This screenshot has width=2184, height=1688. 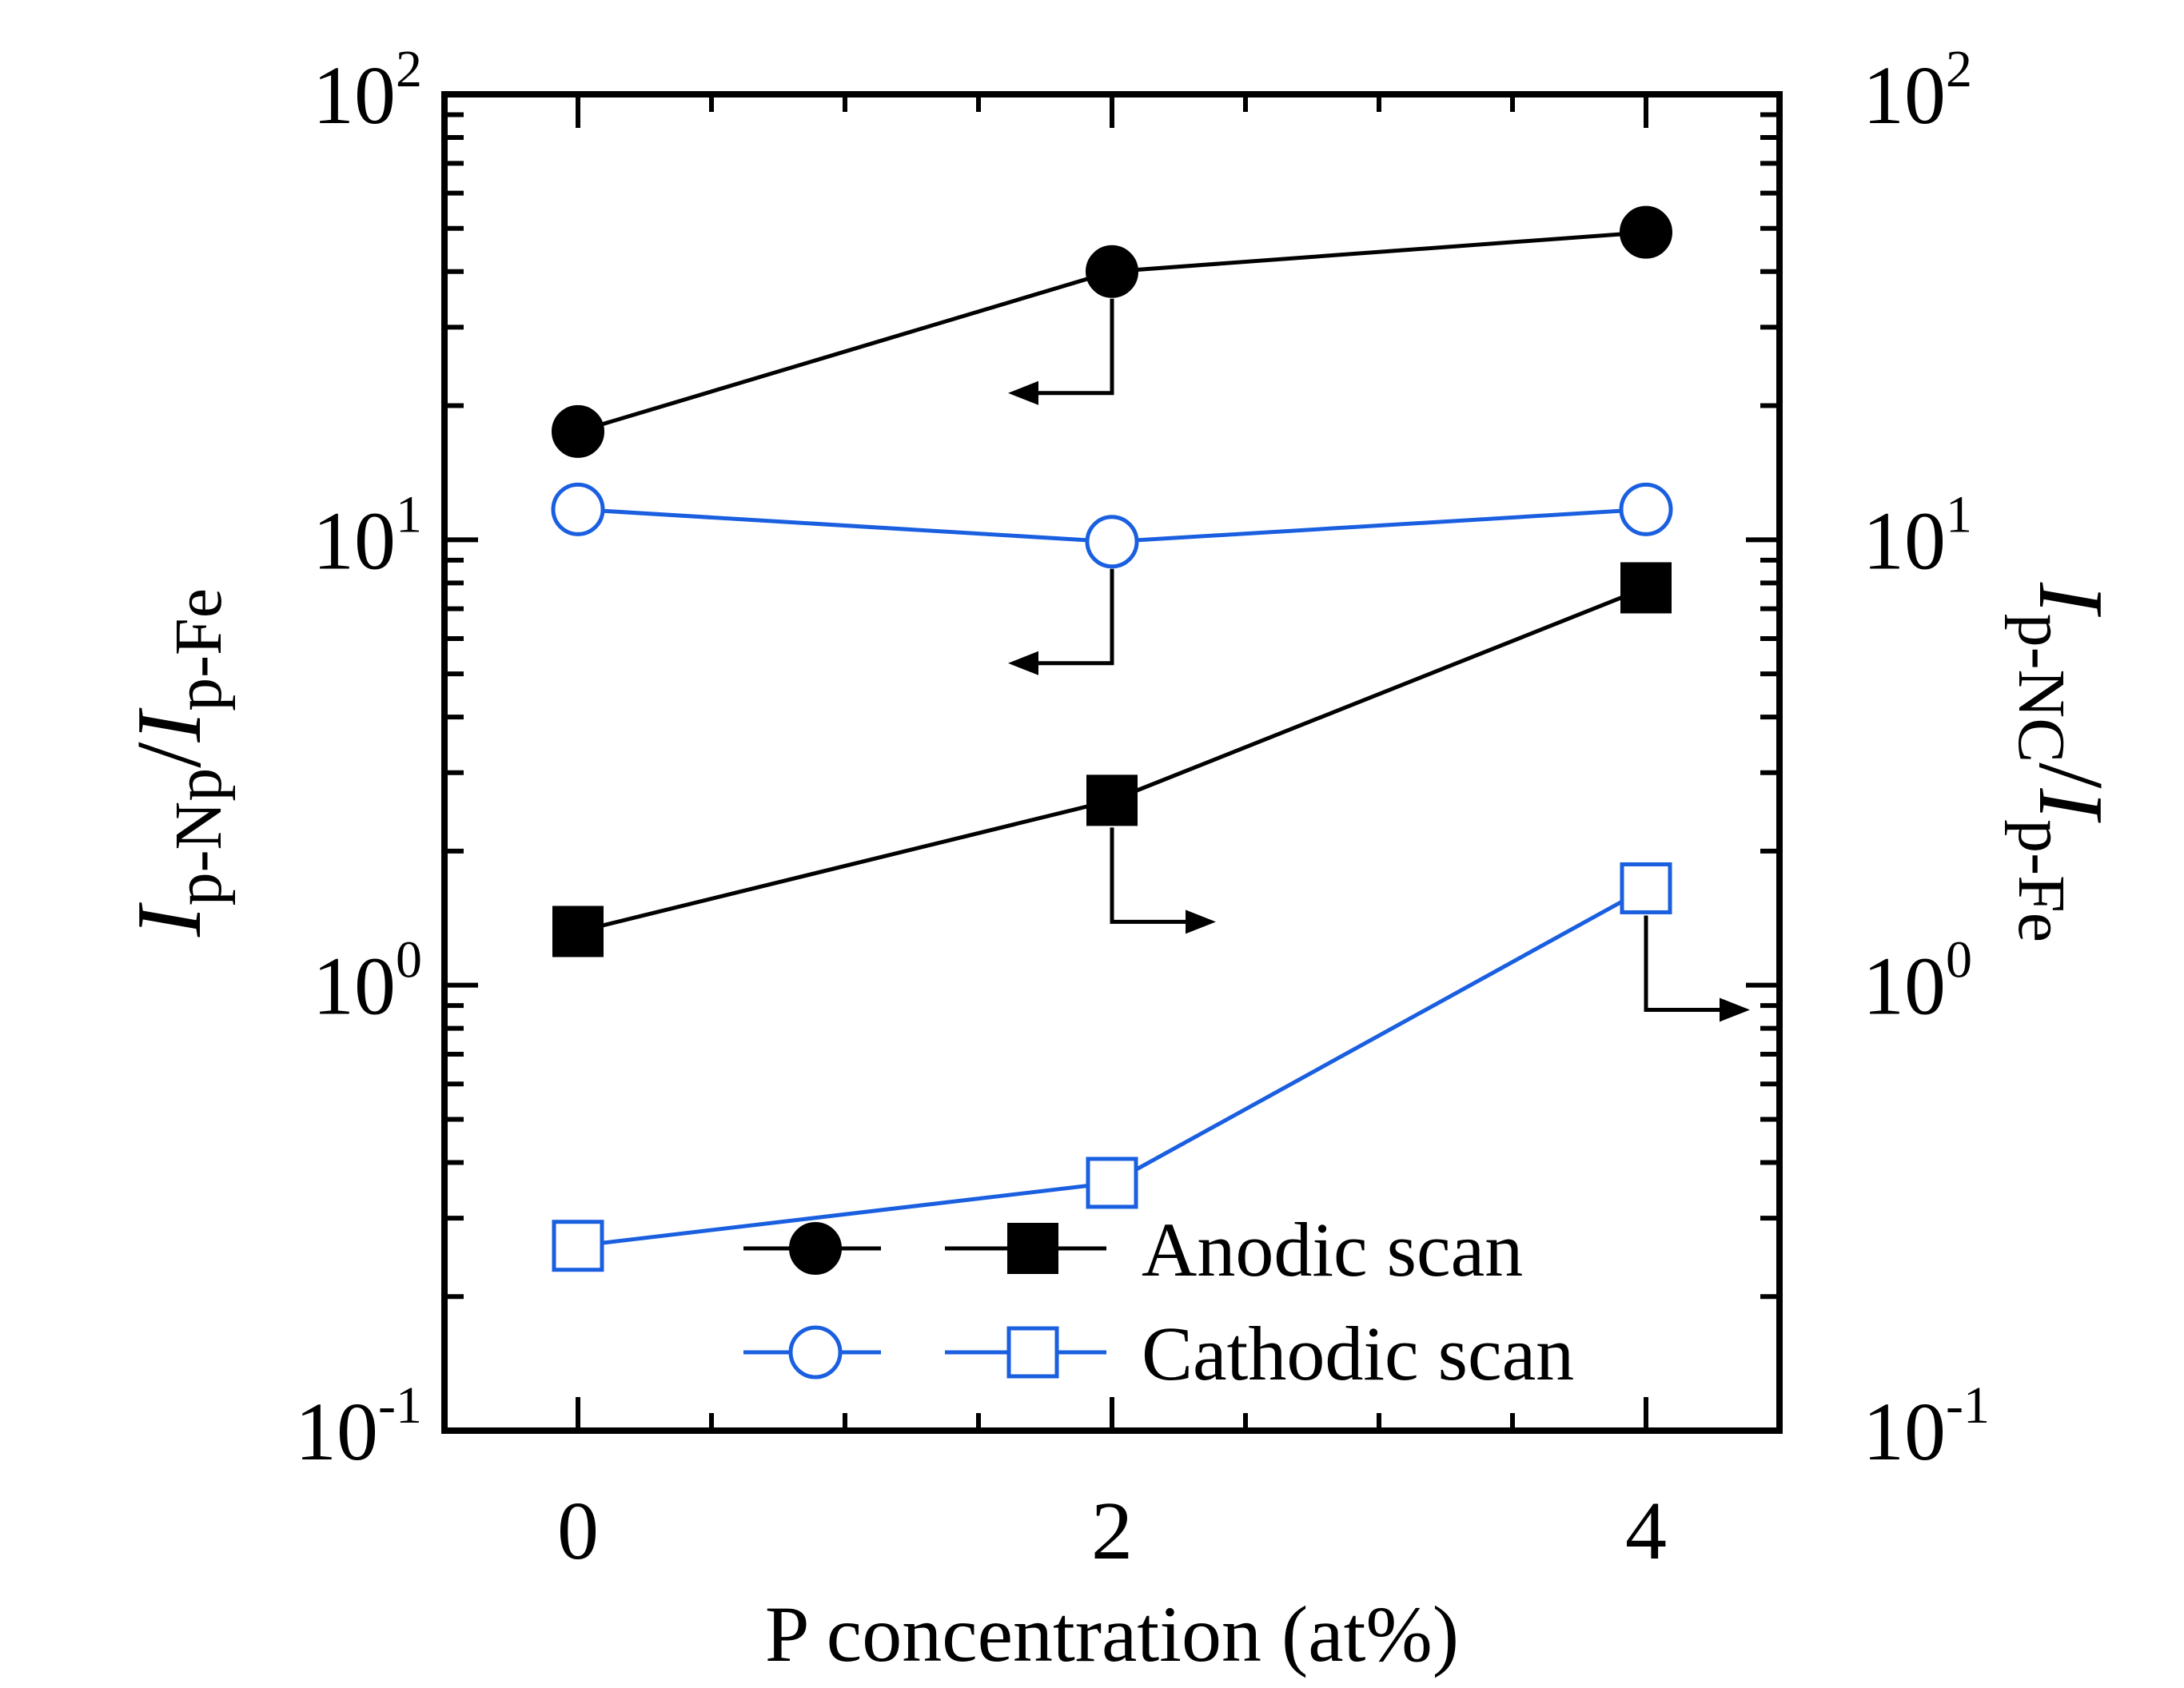 What do you see at coordinates (578, 1531) in the screenshot?
I see `x-tick-label: 0` at bounding box center [578, 1531].